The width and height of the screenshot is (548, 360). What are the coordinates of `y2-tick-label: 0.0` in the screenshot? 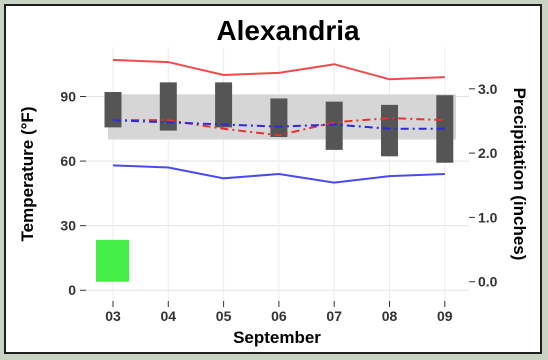 It's located at (488, 282).